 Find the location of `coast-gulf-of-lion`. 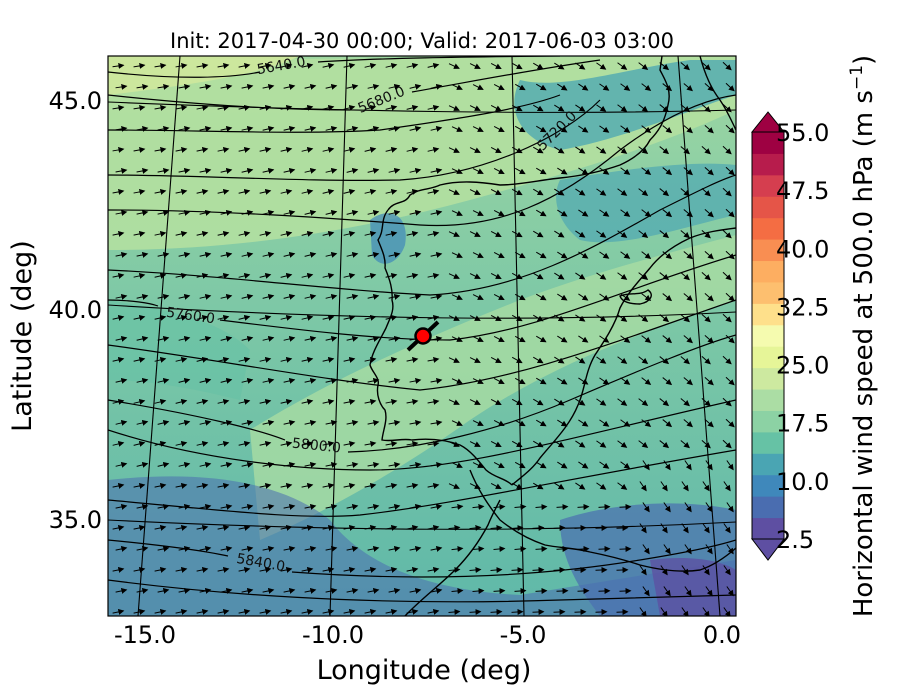

coast-gulf-of-lion is located at coordinates (717, 93).